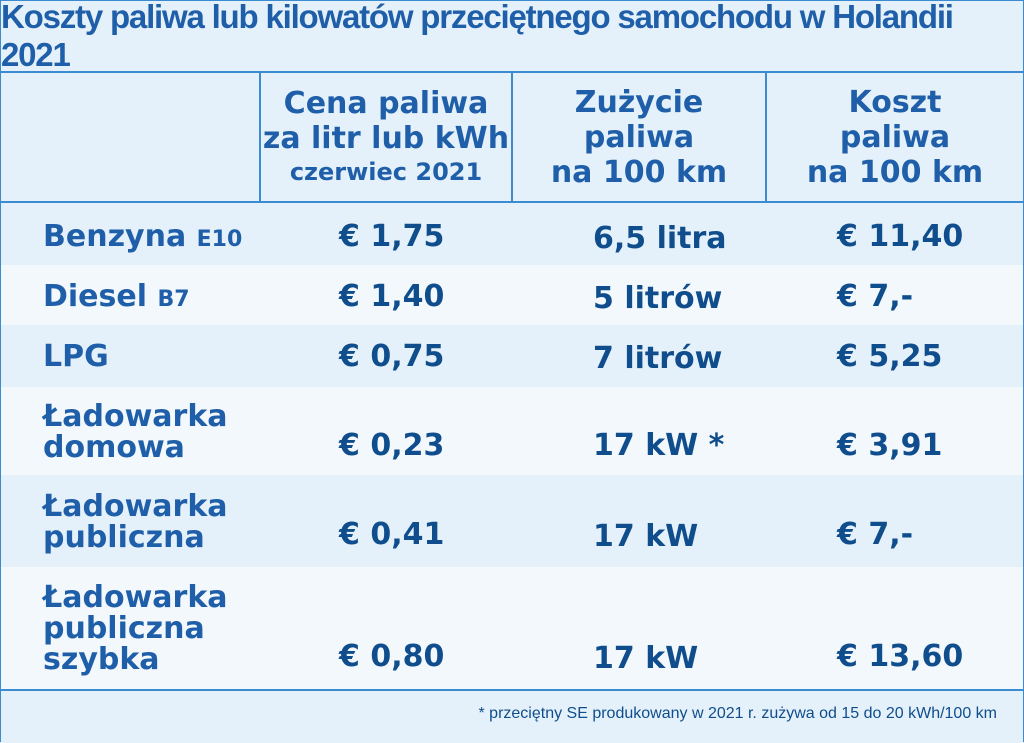 This screenshot has width=1024, height=743. I want to click on row-label: Ładowarka publiczna, so click(135, 522).